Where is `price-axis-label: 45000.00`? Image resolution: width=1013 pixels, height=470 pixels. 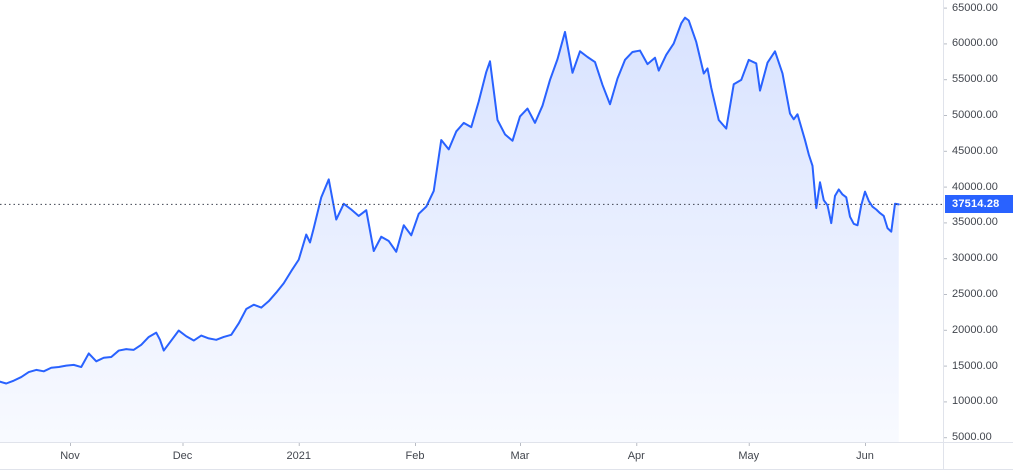 price-axis-label: 45000.00 is located at coordinates (975, 150).